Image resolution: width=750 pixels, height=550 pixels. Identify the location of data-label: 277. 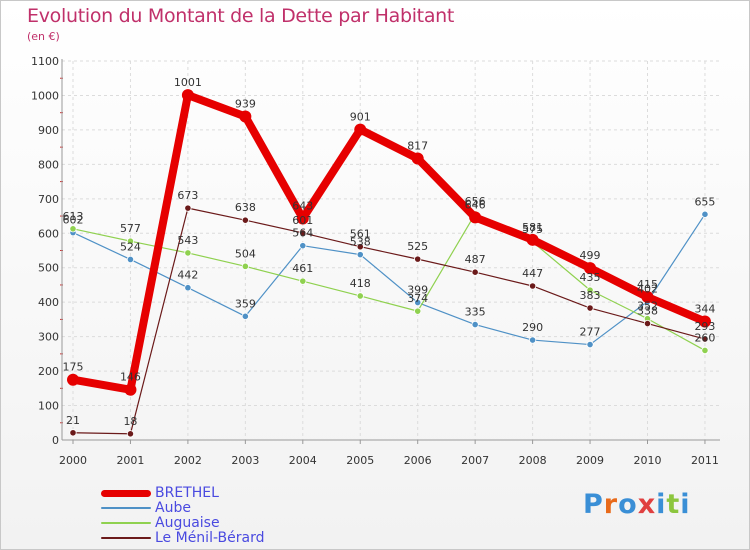
(590, 332).